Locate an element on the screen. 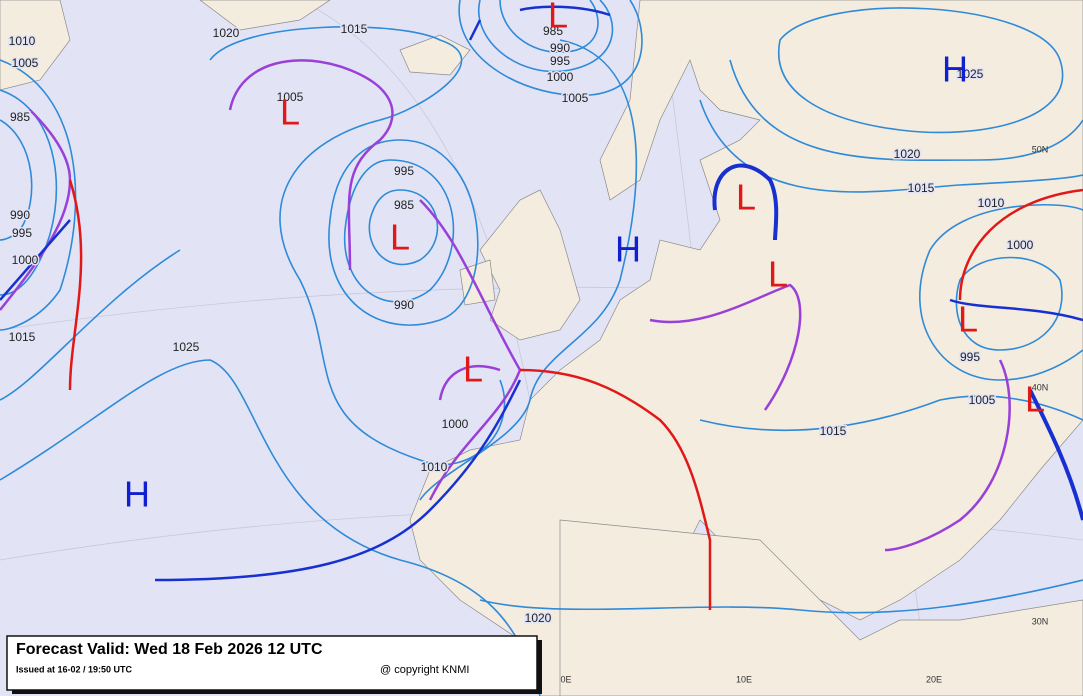  copyright: @ copyright KNMI is located at coordinates (424, 670).